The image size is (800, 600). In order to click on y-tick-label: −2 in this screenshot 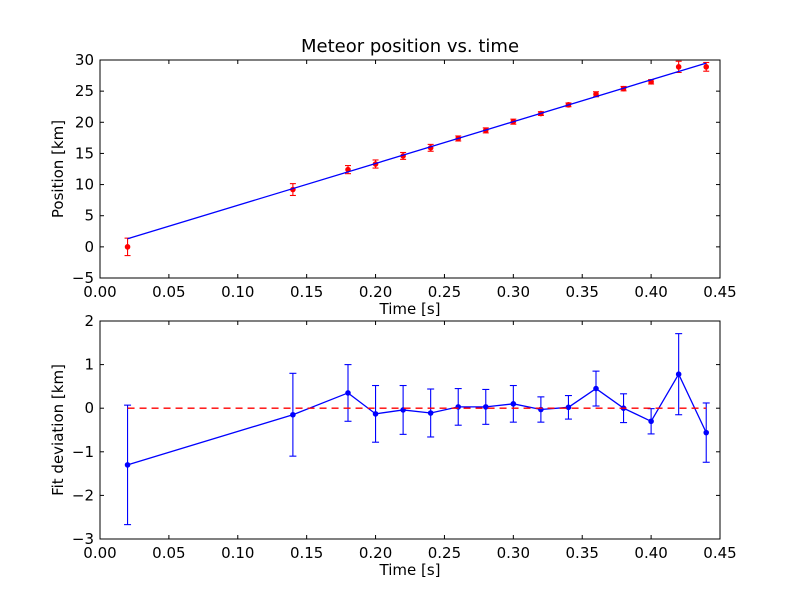, I will do `click(83, 495)`.